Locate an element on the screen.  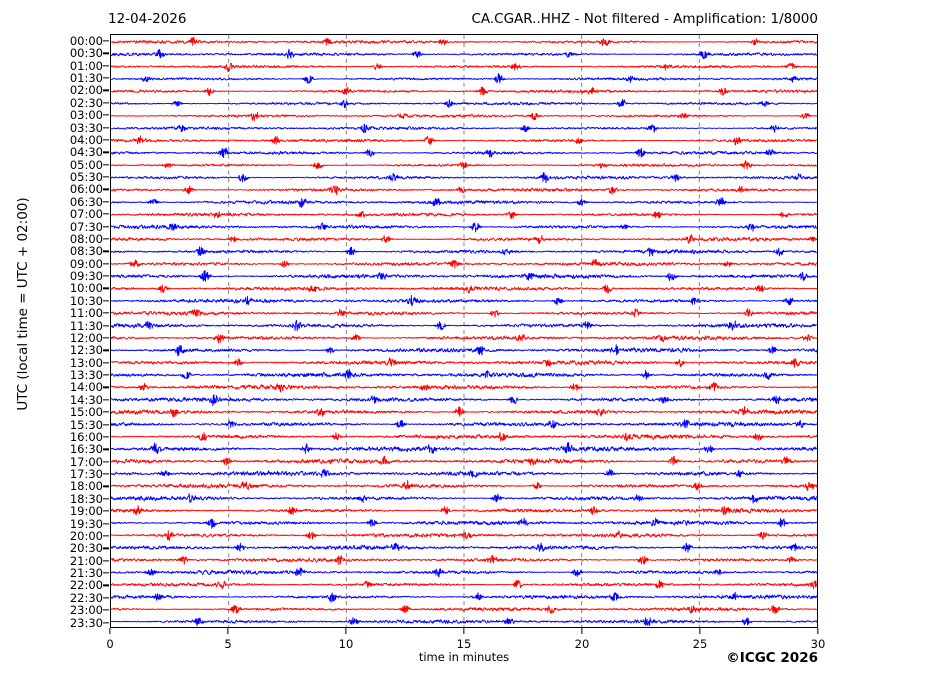
y-tick-label: 10:30 is located at coordinates (86, 300).